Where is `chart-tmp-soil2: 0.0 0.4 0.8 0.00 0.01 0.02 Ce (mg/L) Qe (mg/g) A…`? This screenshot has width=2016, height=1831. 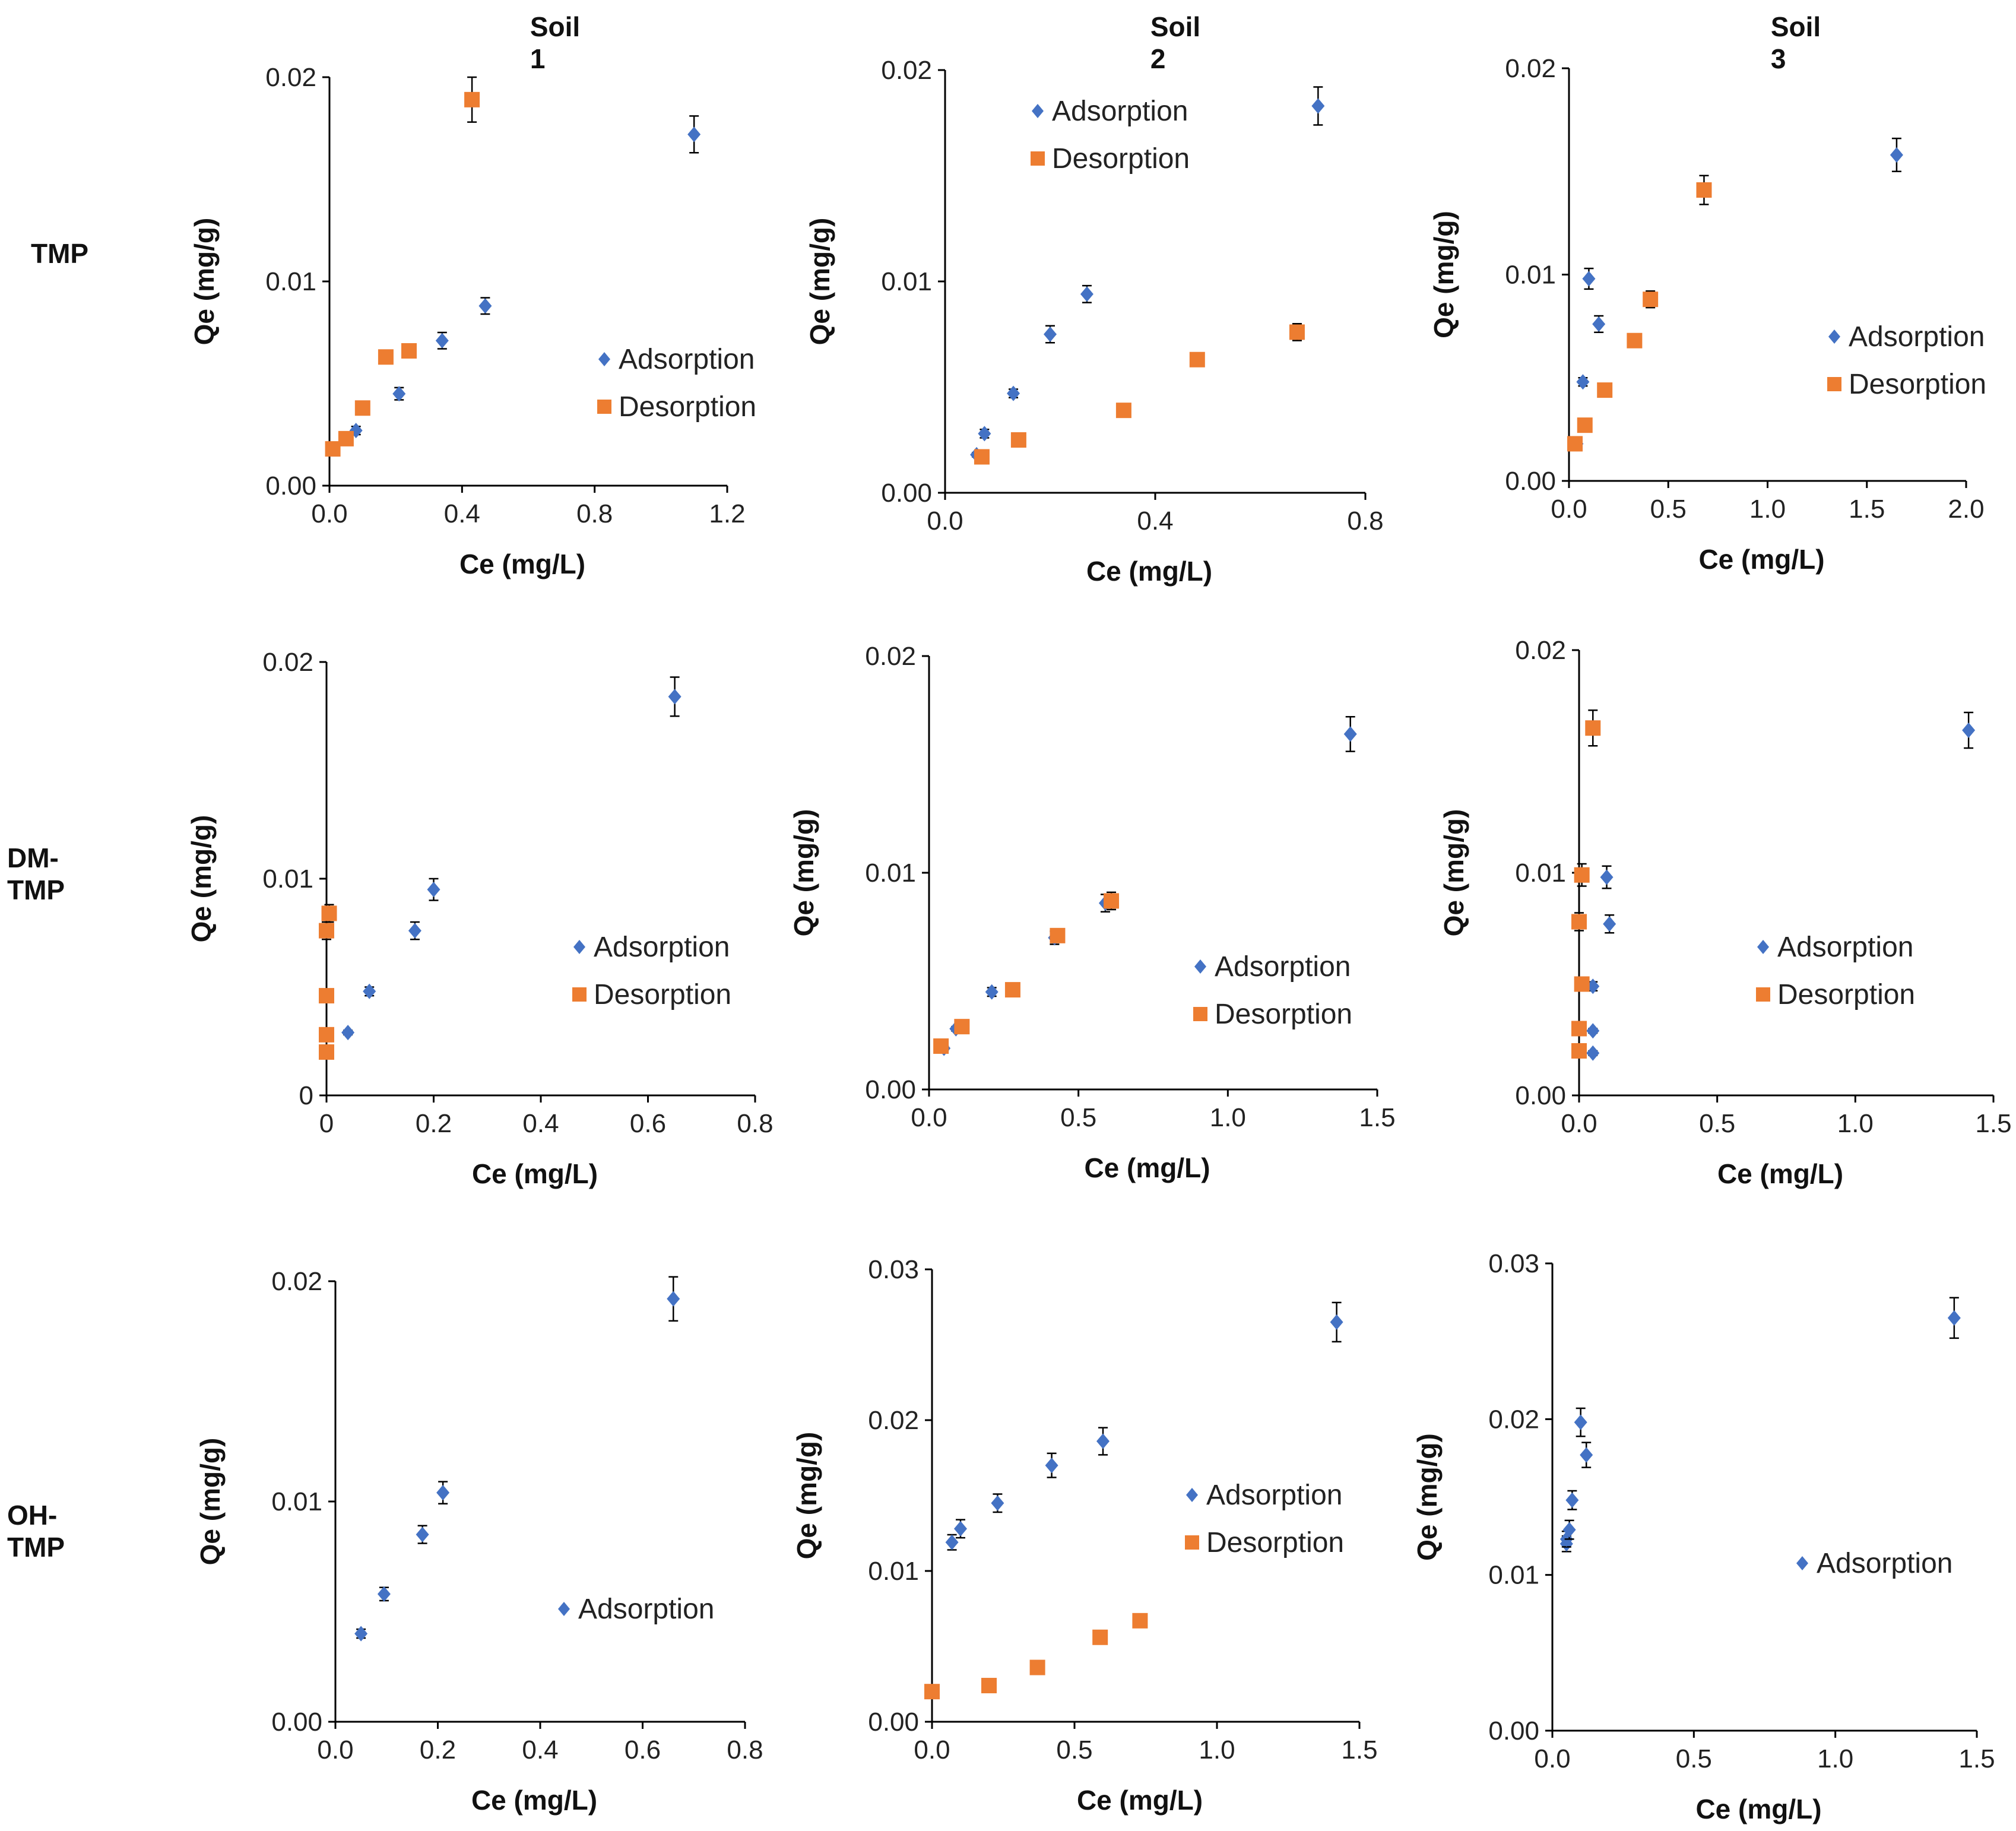 chart-tmp-soil2: 0.0 0.4 0.8 0.00 0.01 0.02 Ce (mg/L) Qe (mg/g) A… is located at coordinates (1094, 321).